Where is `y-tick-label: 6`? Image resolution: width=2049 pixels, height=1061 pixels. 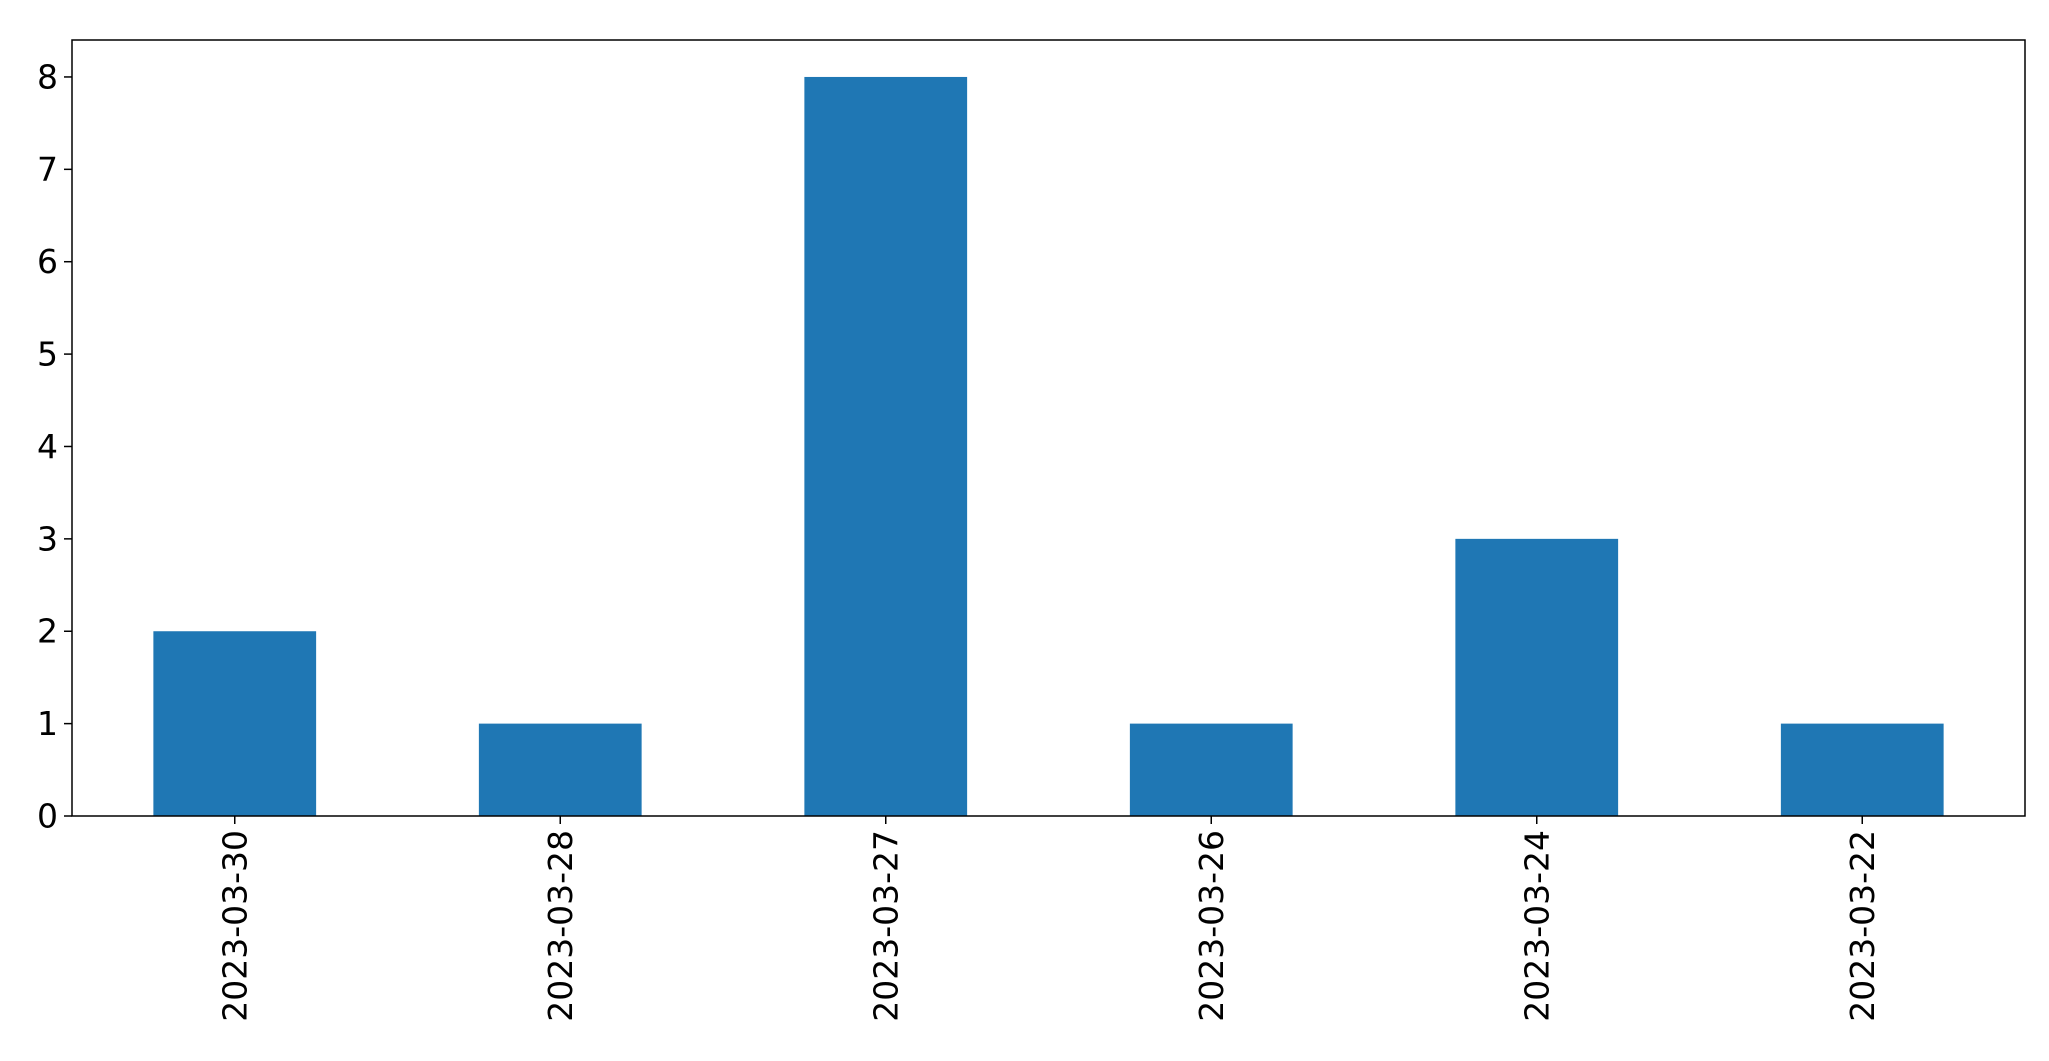
y-tick-label: 6 is located at coordinates (47, 261).